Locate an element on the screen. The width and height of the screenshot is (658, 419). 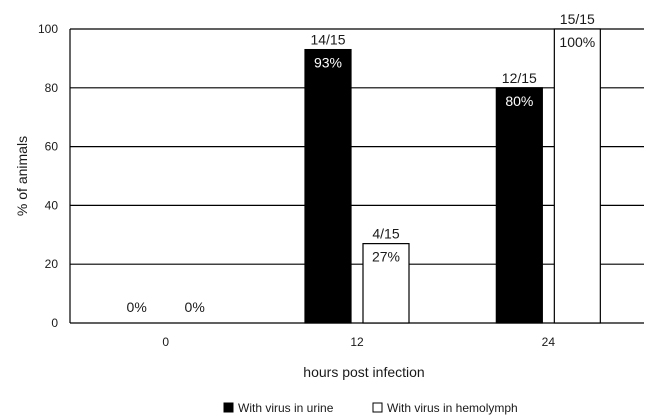
percent-label: 100% is located at coordinates (577, 42).